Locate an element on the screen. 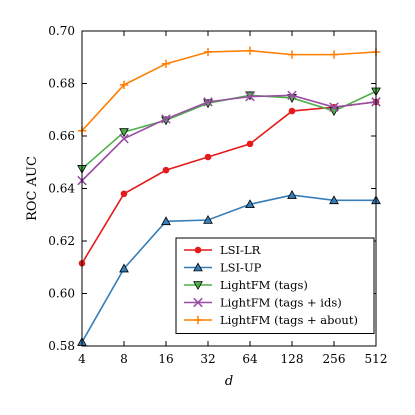 The image size is (415, 415). x-axis-label: d is located at coordinates (229, 381).